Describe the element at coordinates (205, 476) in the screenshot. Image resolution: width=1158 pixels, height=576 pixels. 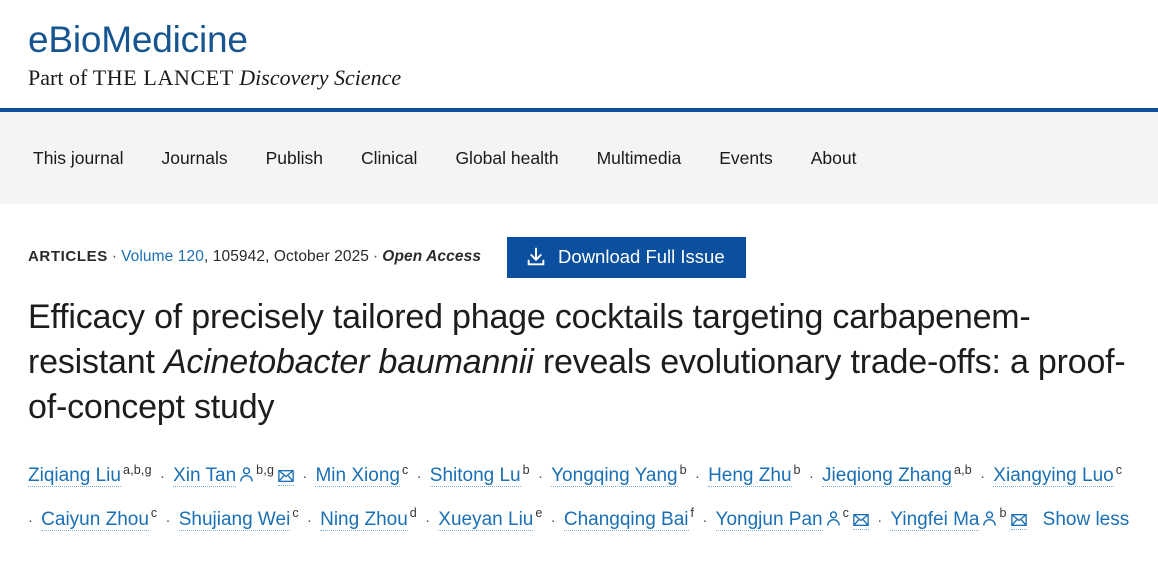
I see `author-name-link: Xin Tan` at that location.